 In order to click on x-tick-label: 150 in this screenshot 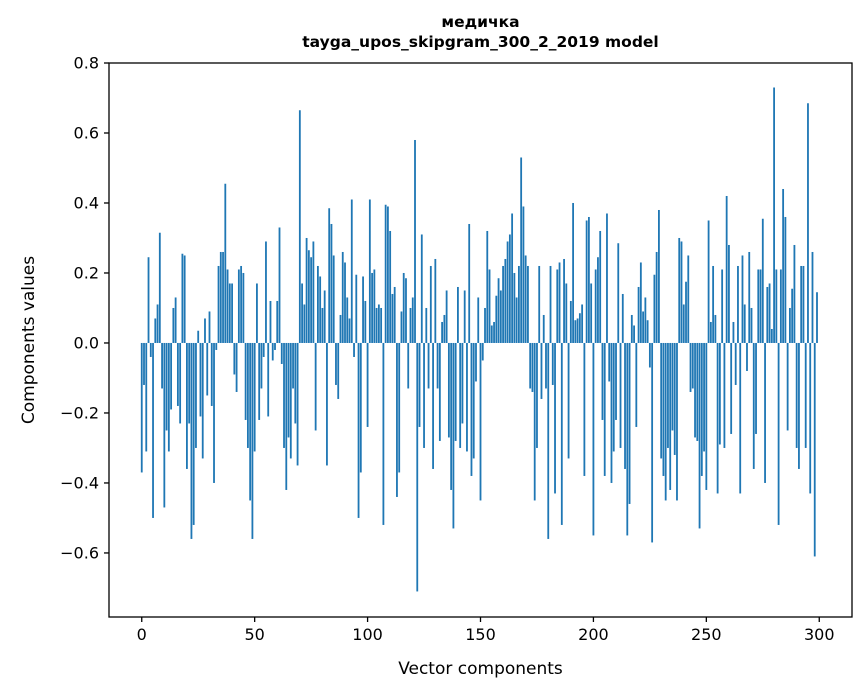, I will do `click(480, 634)`.